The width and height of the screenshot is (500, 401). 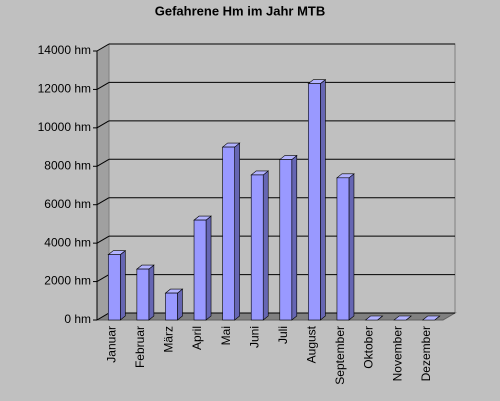 What do you see at coordinates (340, 355) in the screenshot?
I see `x-tick-label: September` at bounding box center [340, 355].